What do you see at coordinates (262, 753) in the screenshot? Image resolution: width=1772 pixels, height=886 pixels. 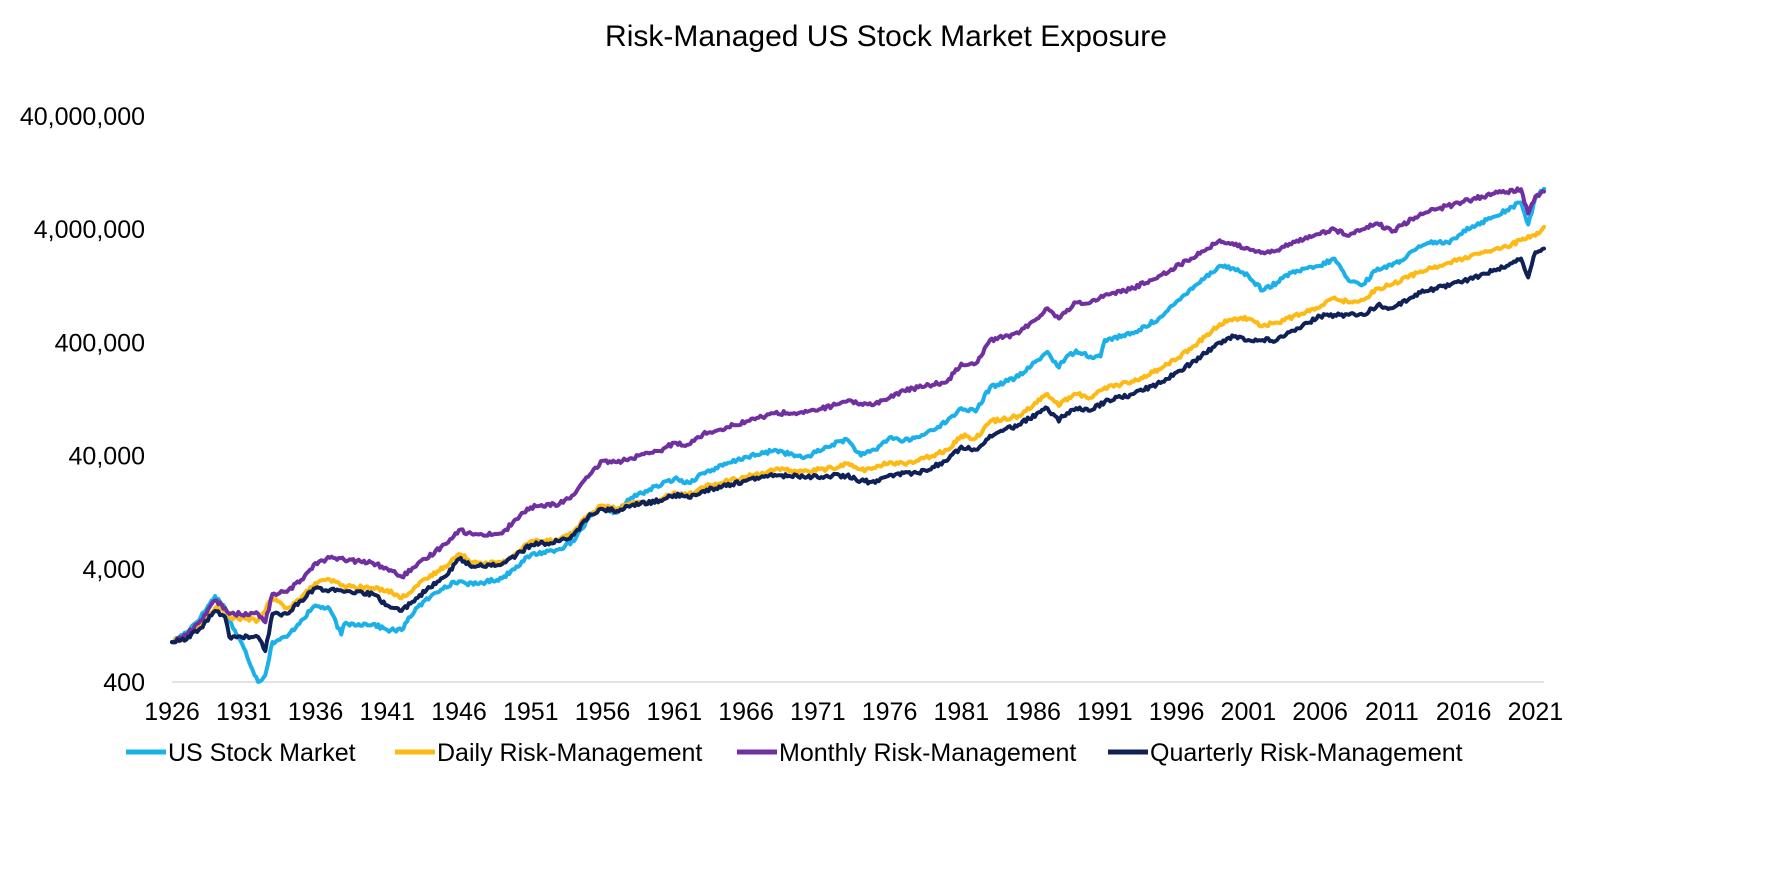 I see `legend-label: US Stock Market` at bounding box center [262, 753].